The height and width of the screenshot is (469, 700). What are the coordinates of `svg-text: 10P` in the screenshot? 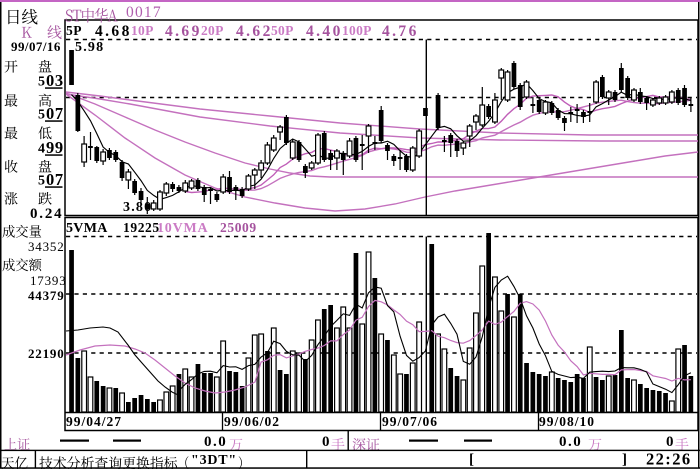 It's located at (142, 30).